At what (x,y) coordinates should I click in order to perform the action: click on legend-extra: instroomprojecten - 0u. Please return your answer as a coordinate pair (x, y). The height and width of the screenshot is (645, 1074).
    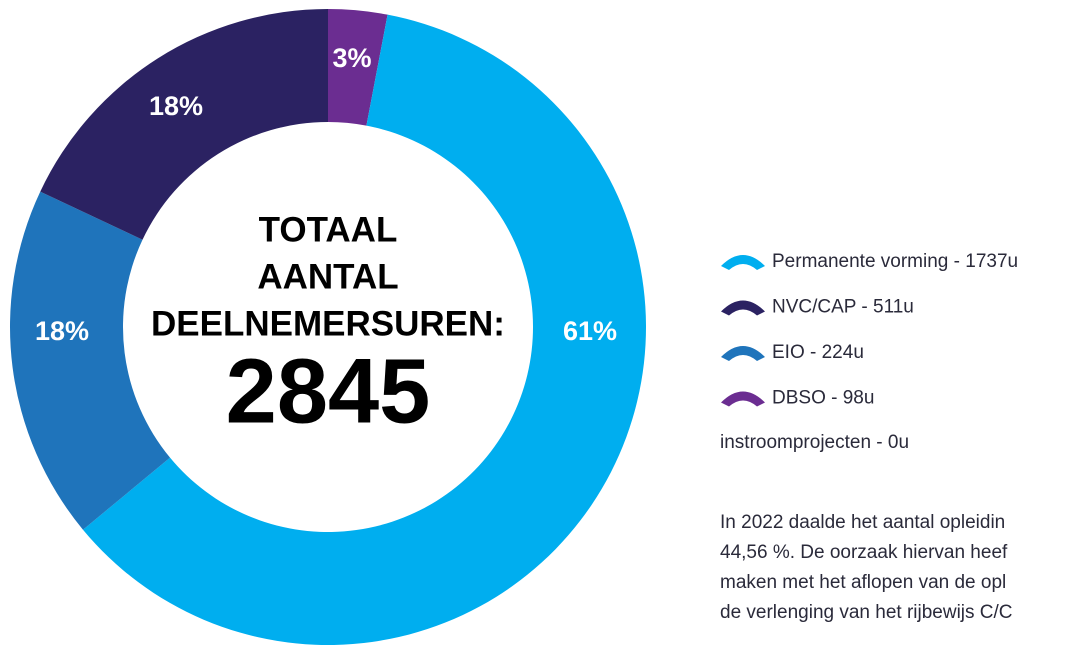
    Looking at the image, I should click on (814, 442).